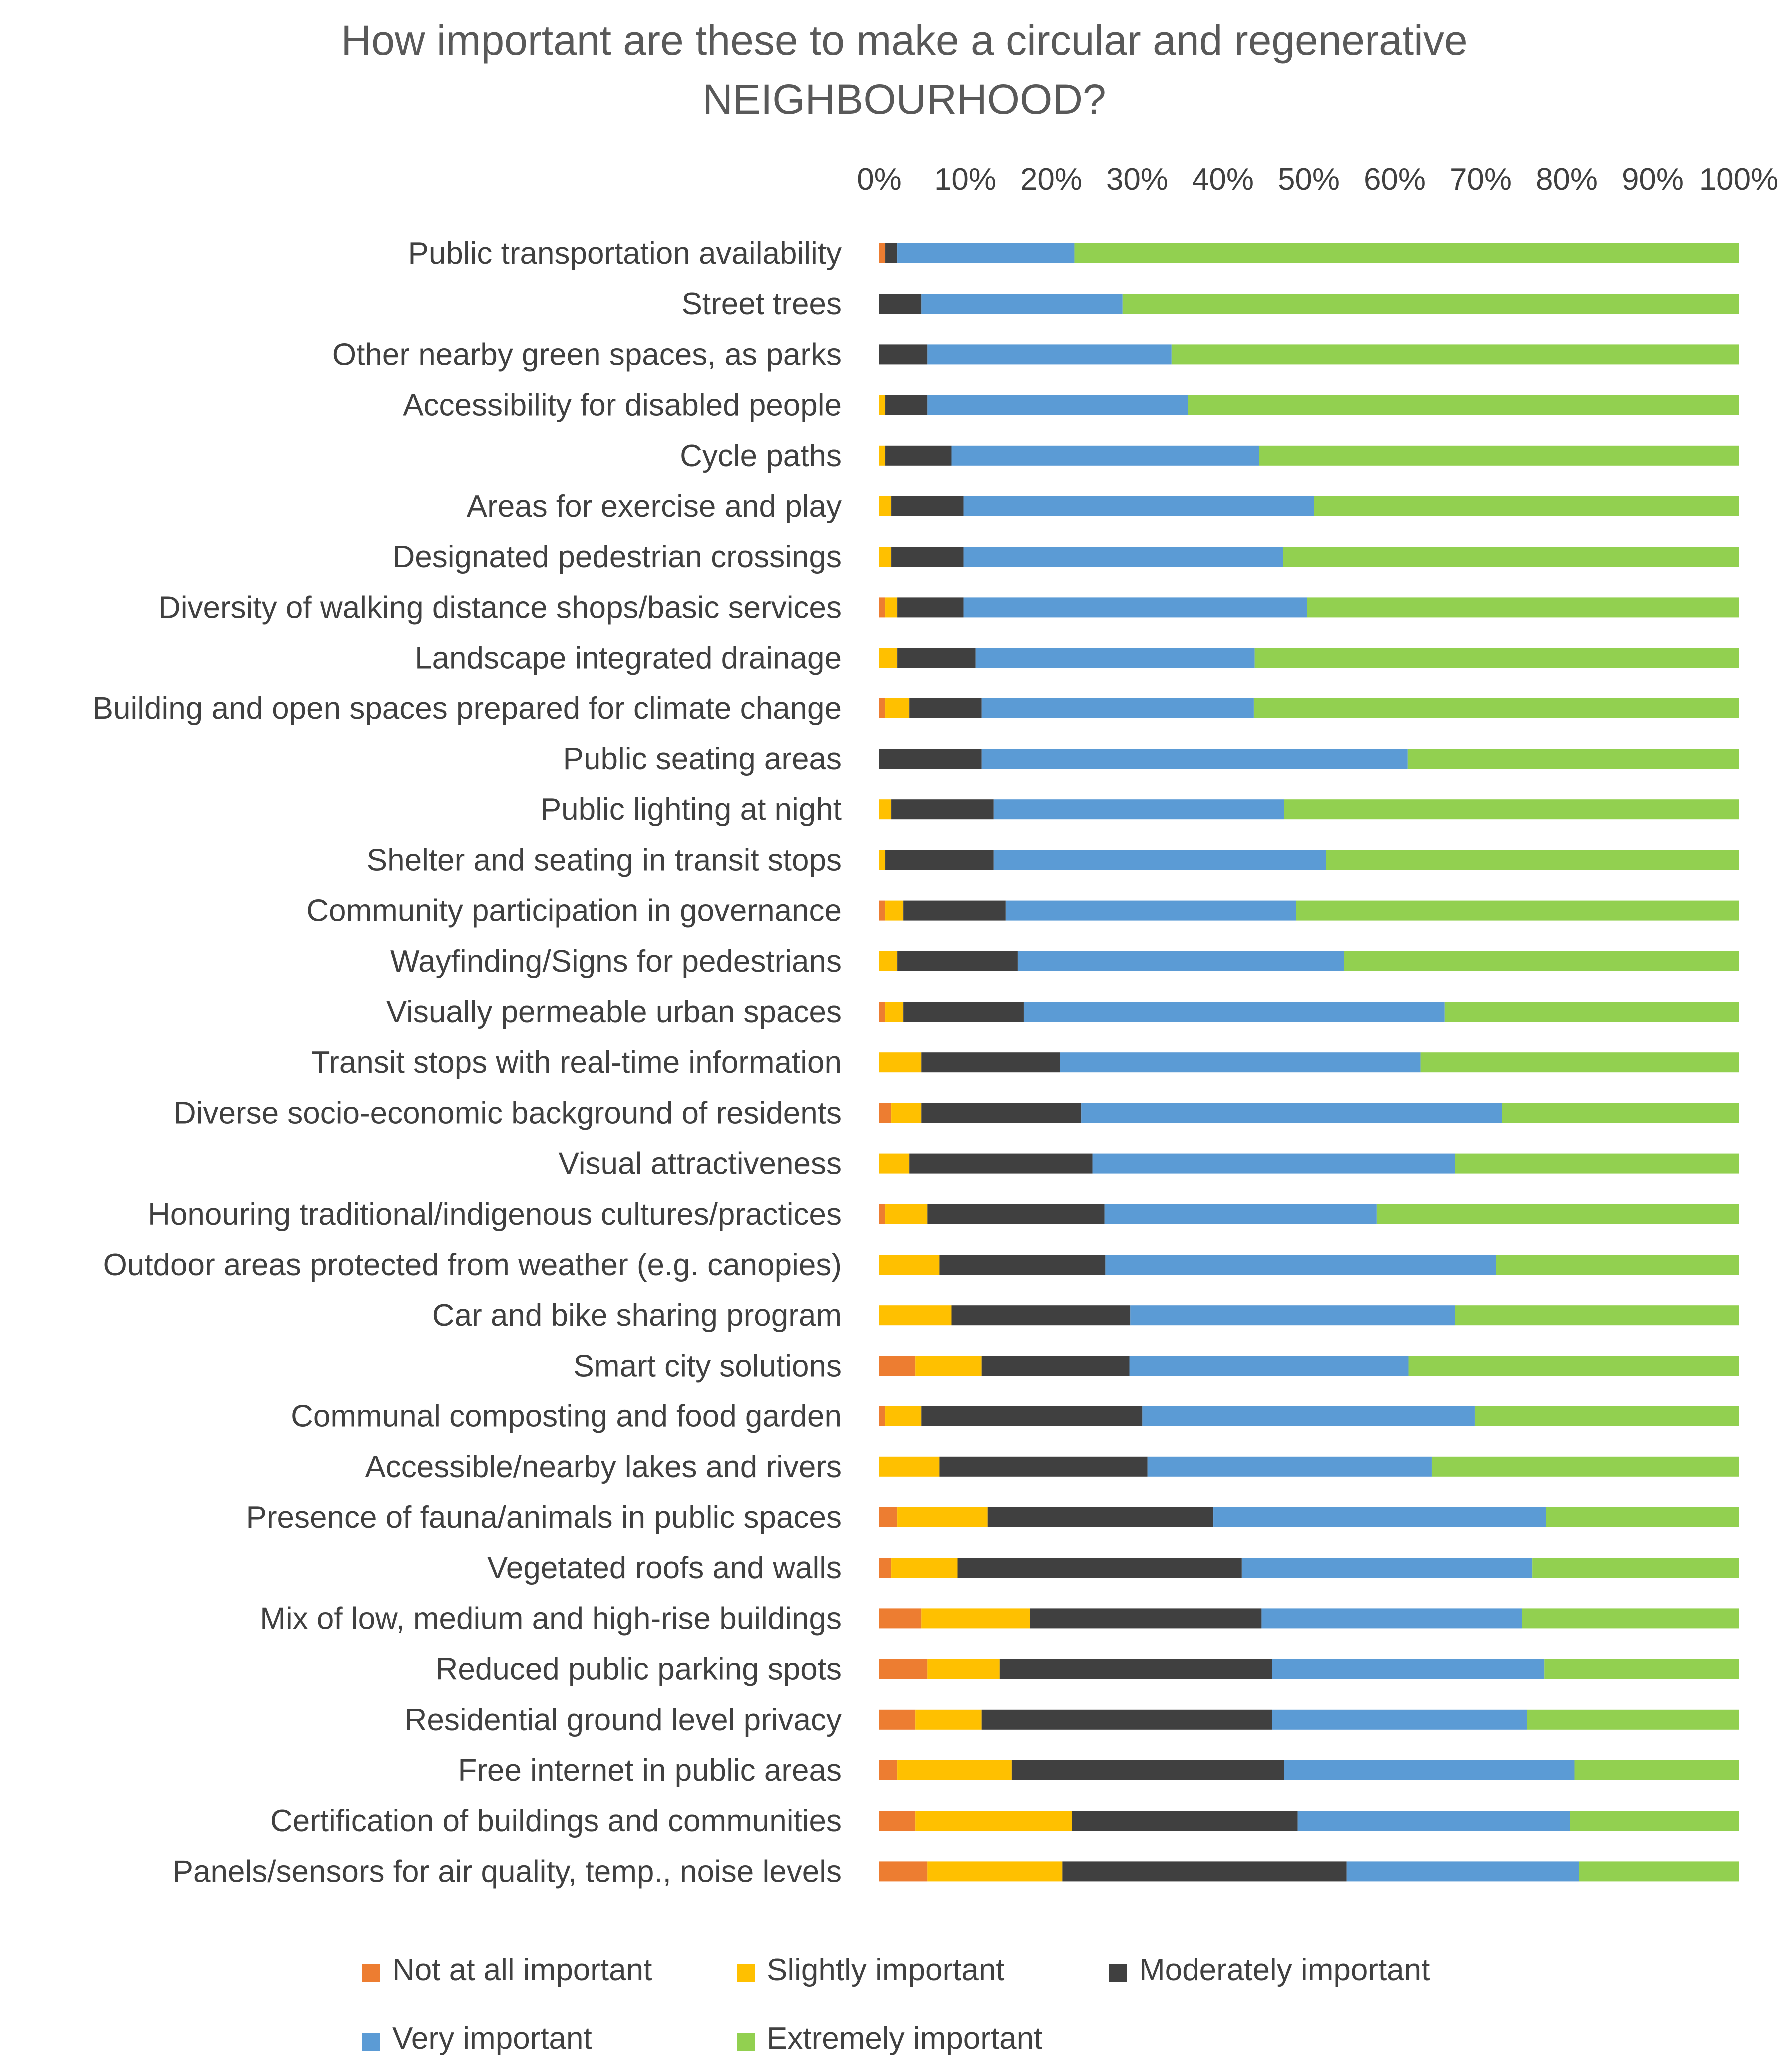 The width and height of the screenshot is (1792, 2067). I want to click on x-tick-label: 60%, so click(1395, 180).